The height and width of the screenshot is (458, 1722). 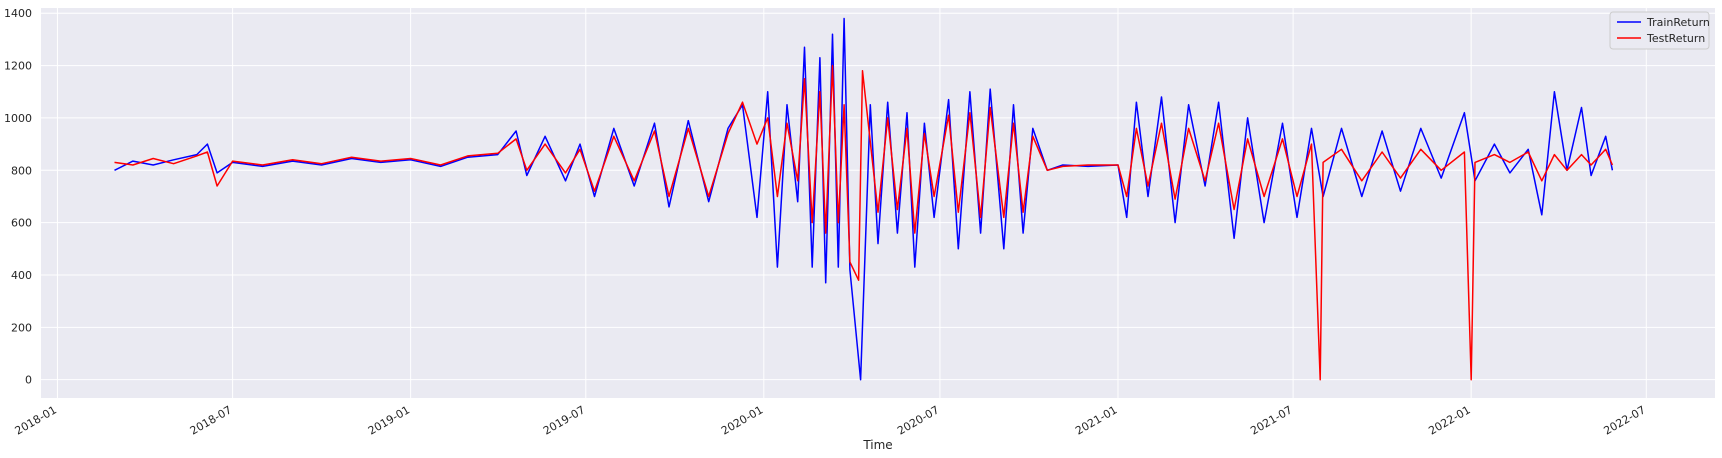 What do you see at coordinates (21, 275) in the screenshot?
I see `y-tick-label: 400` at bounding box center [21, 275].